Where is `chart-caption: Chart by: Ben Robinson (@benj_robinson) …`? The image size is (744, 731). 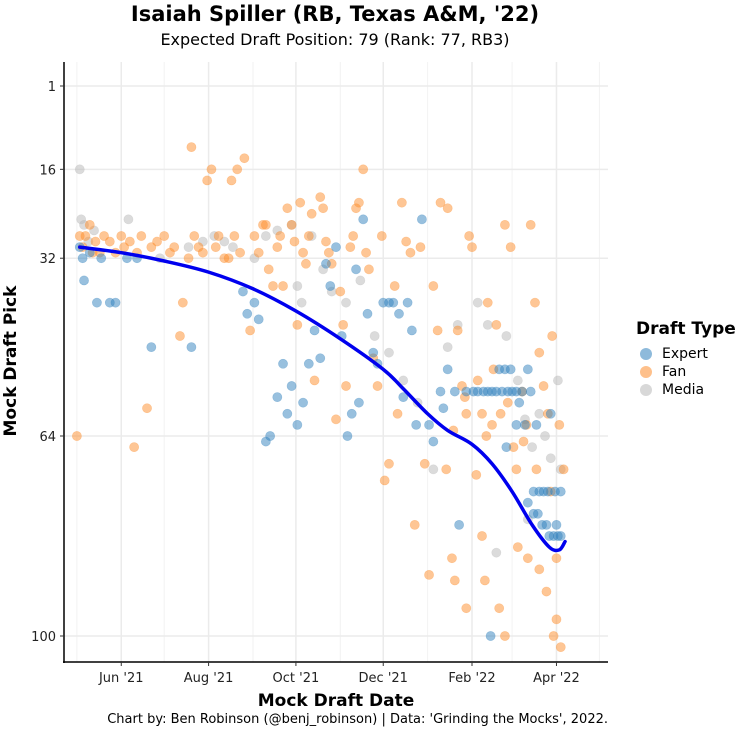 chart-caption: Chart by: Ben Robinson (@benj_robinson) … is located at coordinates (357, 719).